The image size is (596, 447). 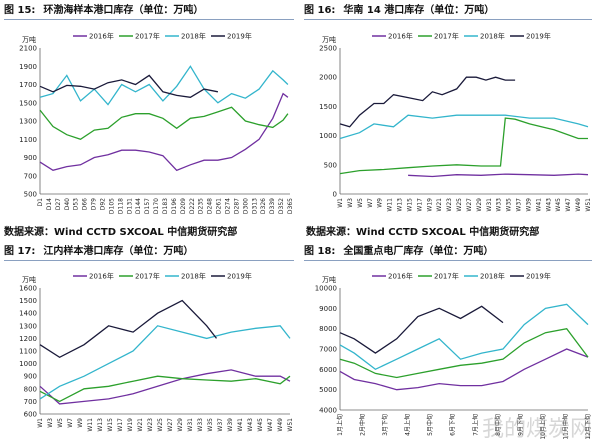 I want to click on chart-2-ytick-9: 1500, so click(x=28, y=301).